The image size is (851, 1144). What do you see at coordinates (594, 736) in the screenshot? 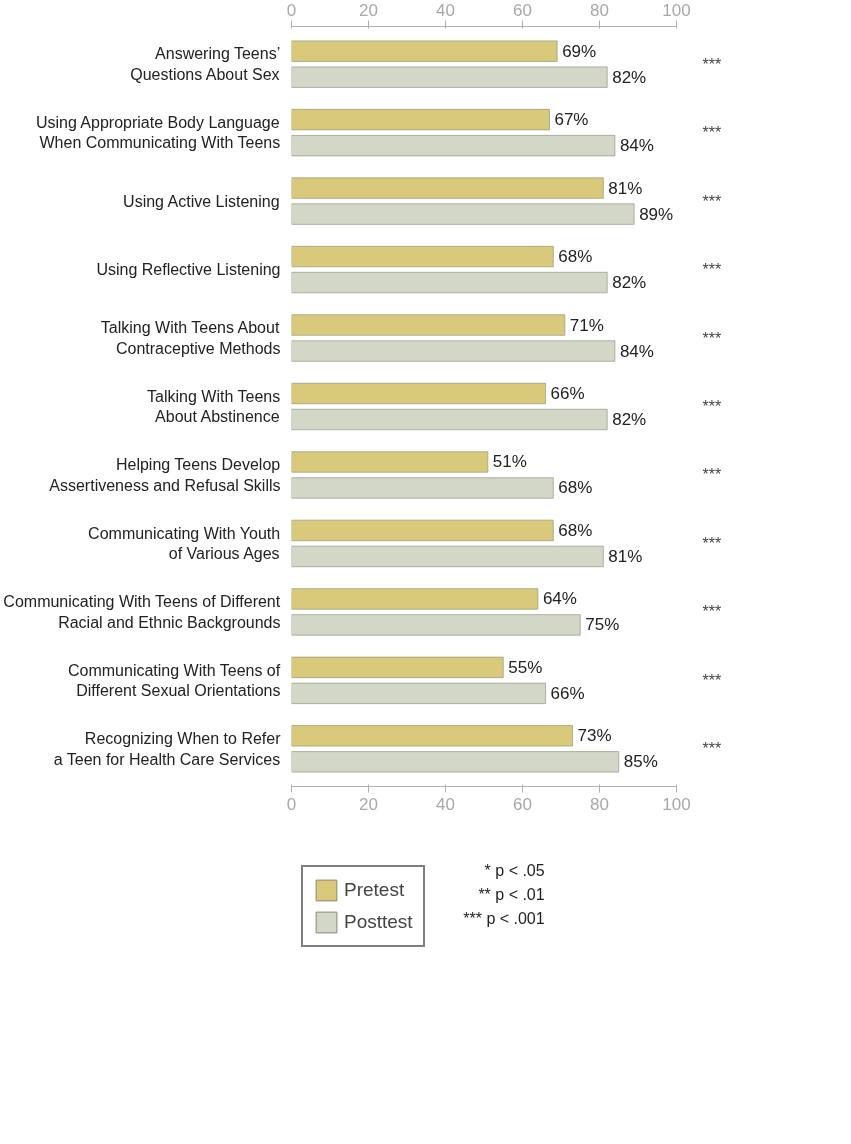
I see `data-label: 73%` at bounding box center [594, 736].